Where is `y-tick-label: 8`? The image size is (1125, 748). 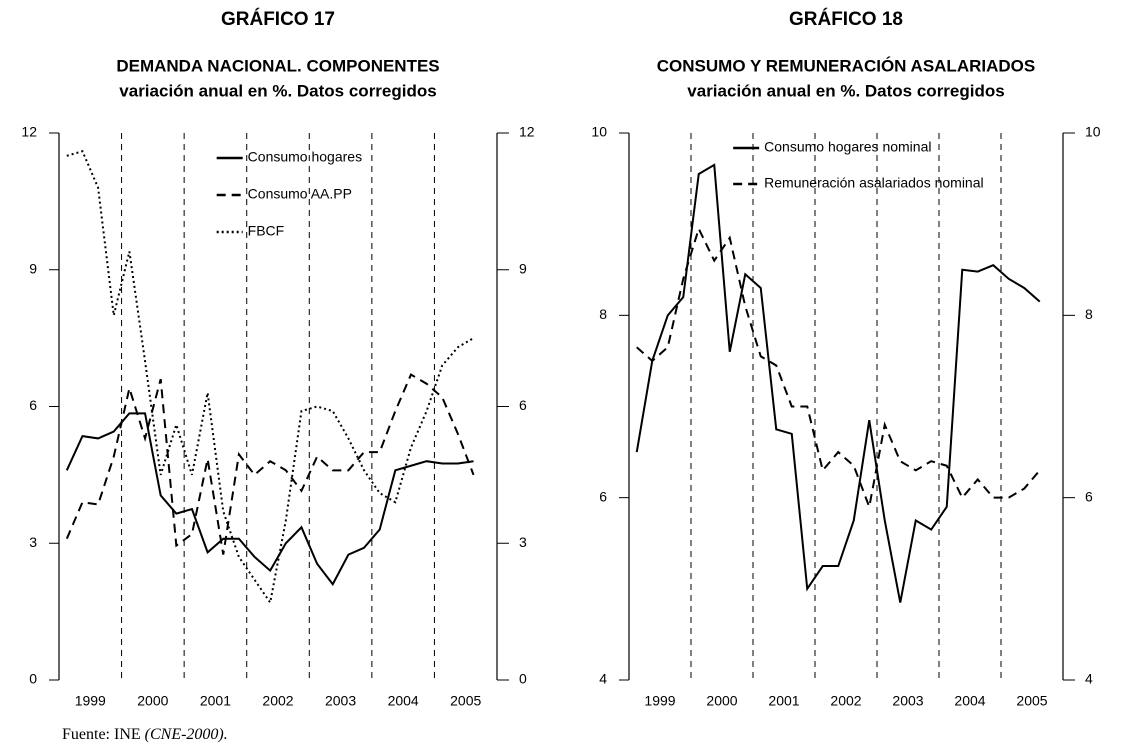 y-tick-label: 8 is located at coordinates (603, 314).